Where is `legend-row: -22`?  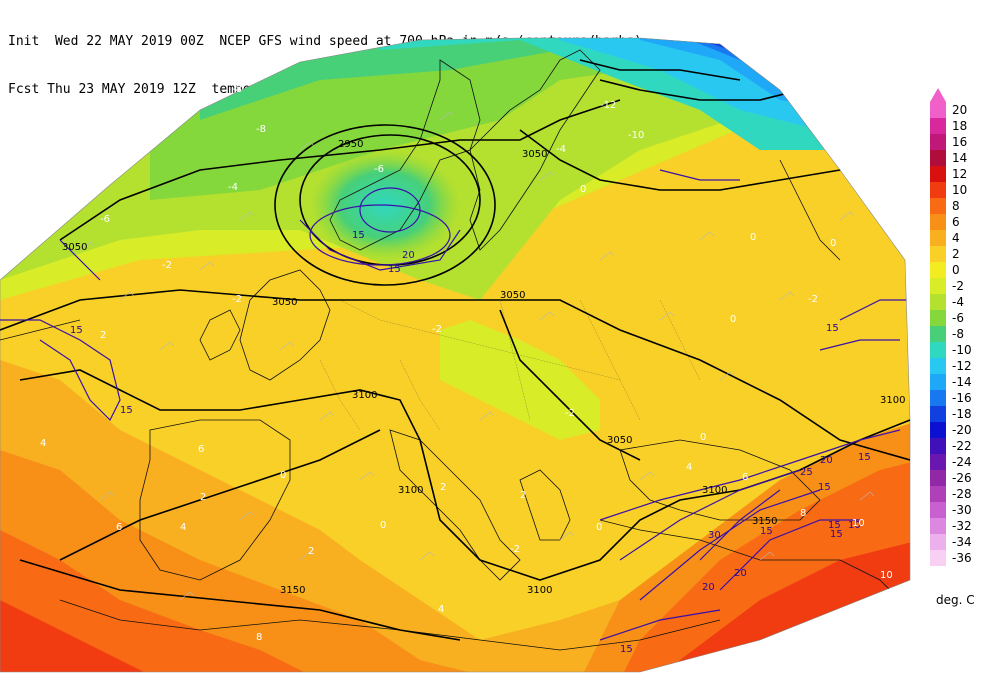
legend-row: -22 is located at coordinates (960, 446).